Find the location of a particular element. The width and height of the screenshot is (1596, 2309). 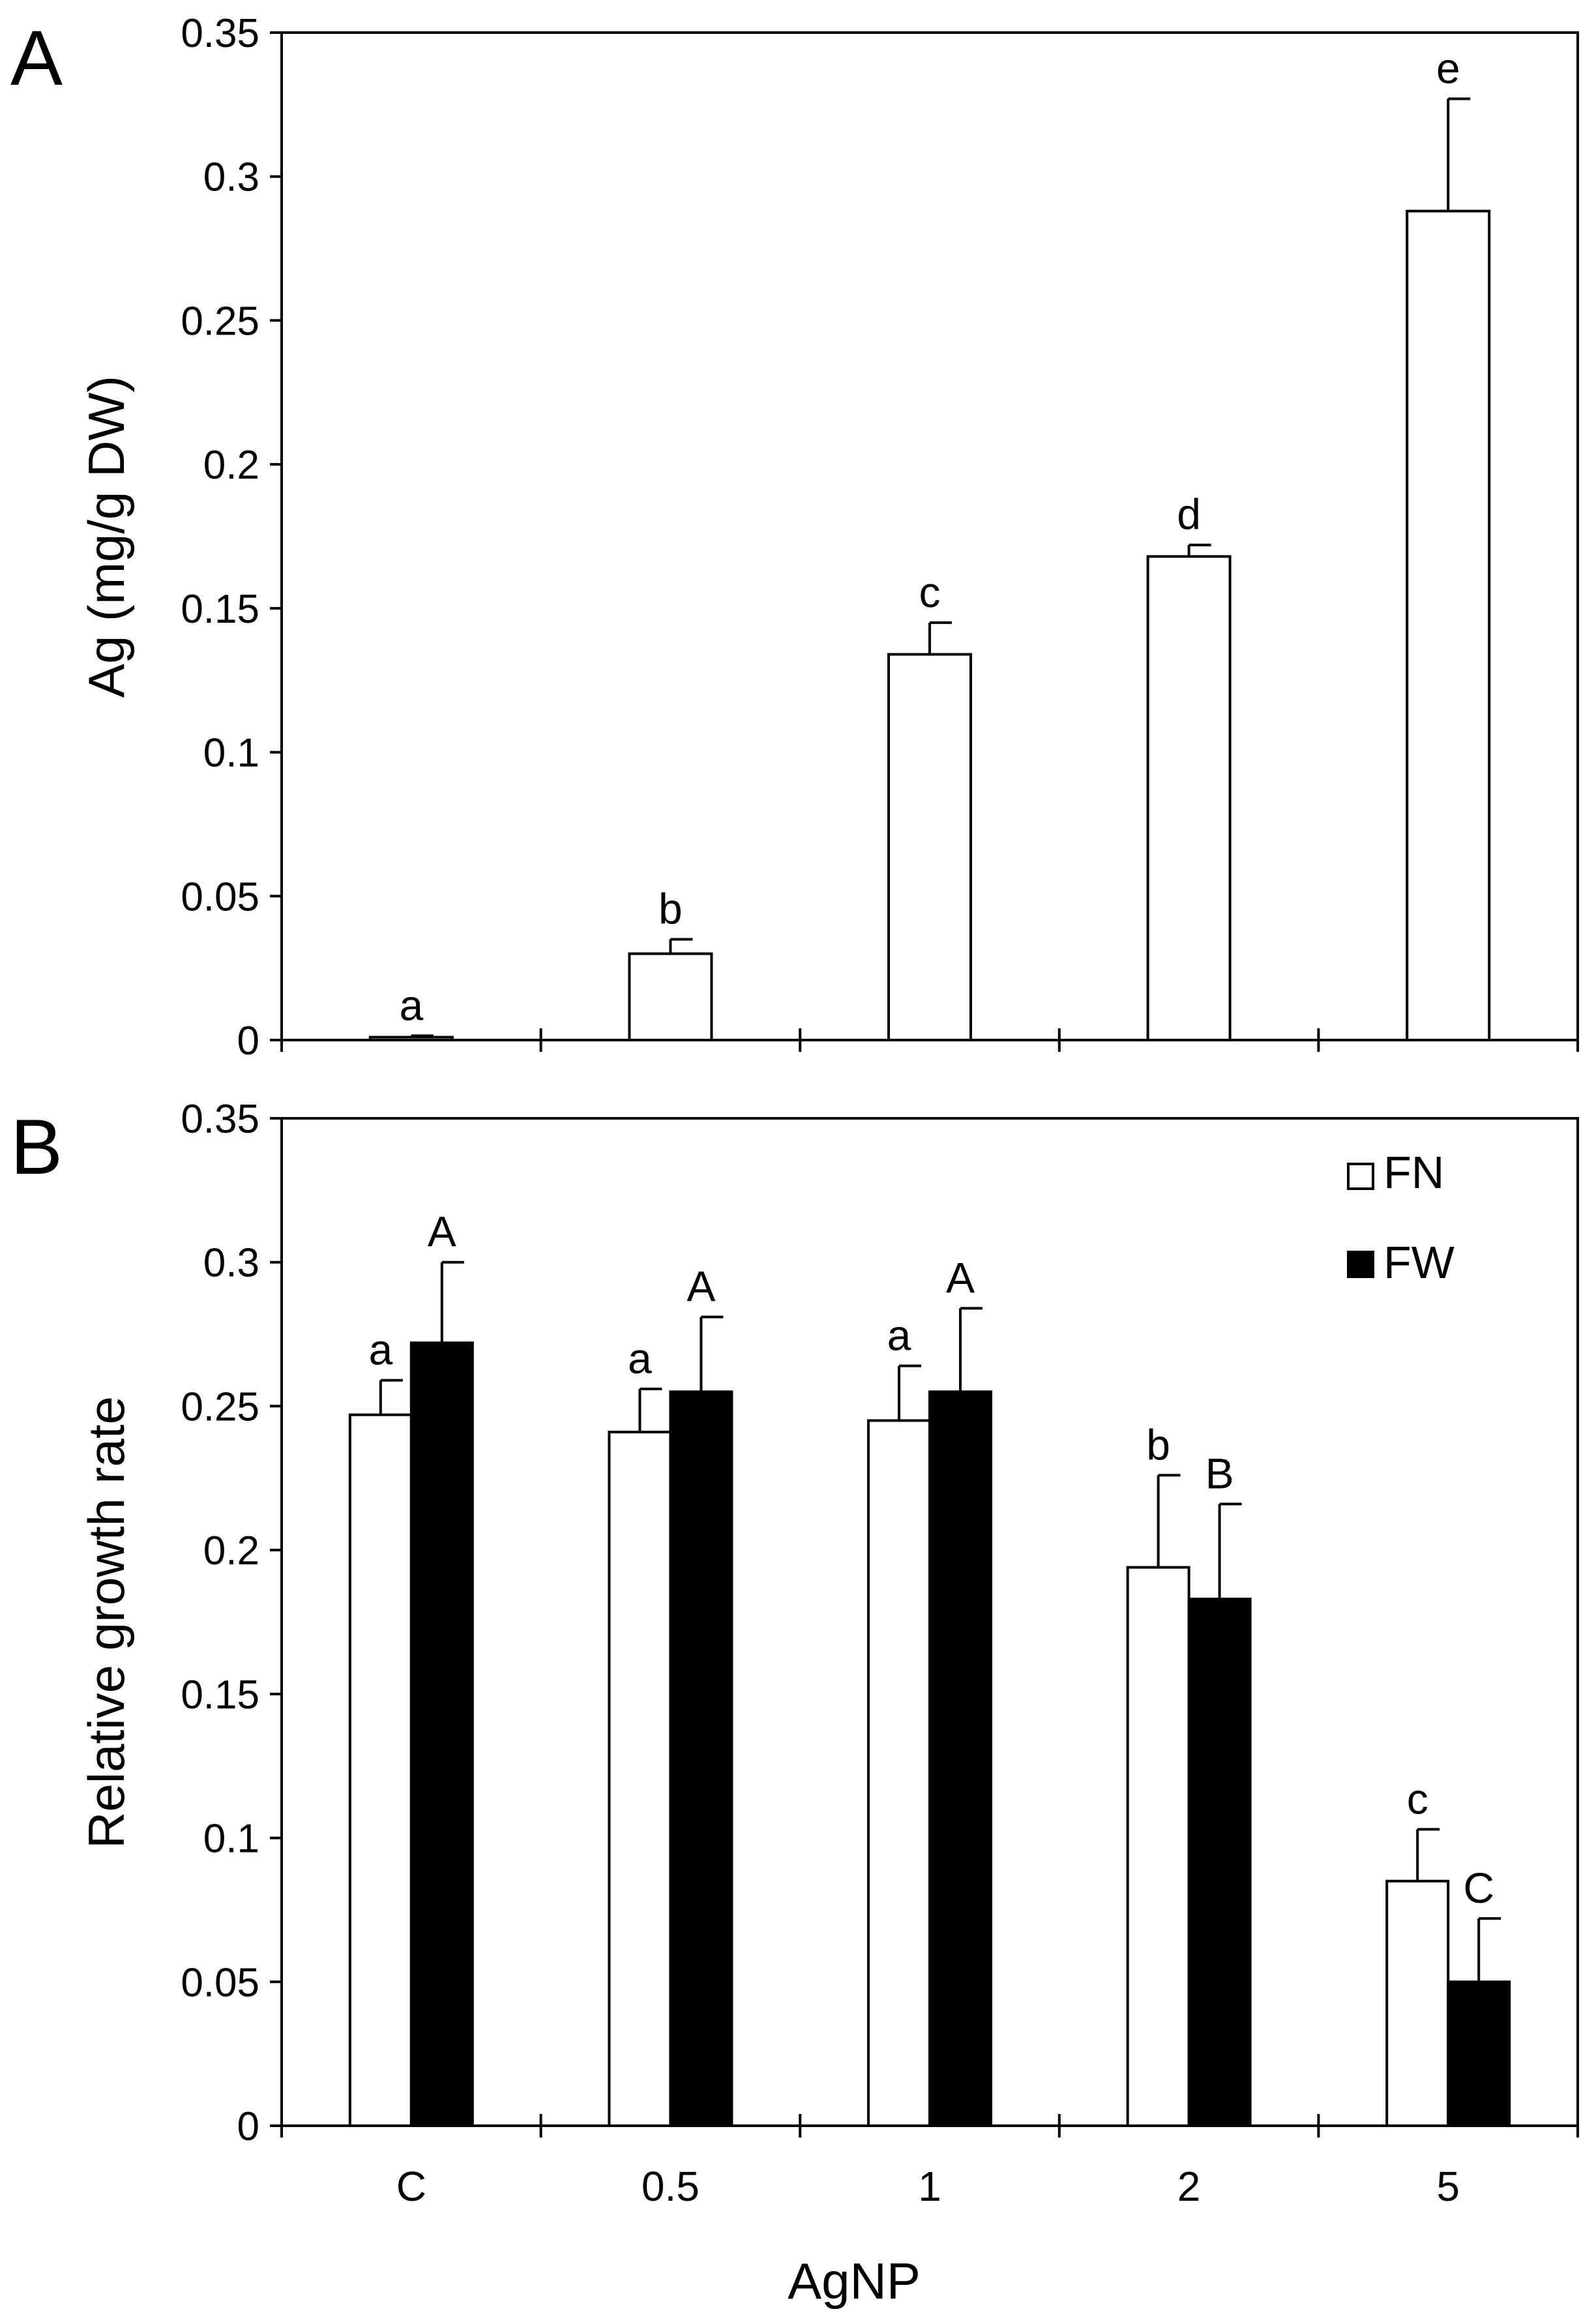

panel-a-x-ticks is located at coordinates (929, 1040).